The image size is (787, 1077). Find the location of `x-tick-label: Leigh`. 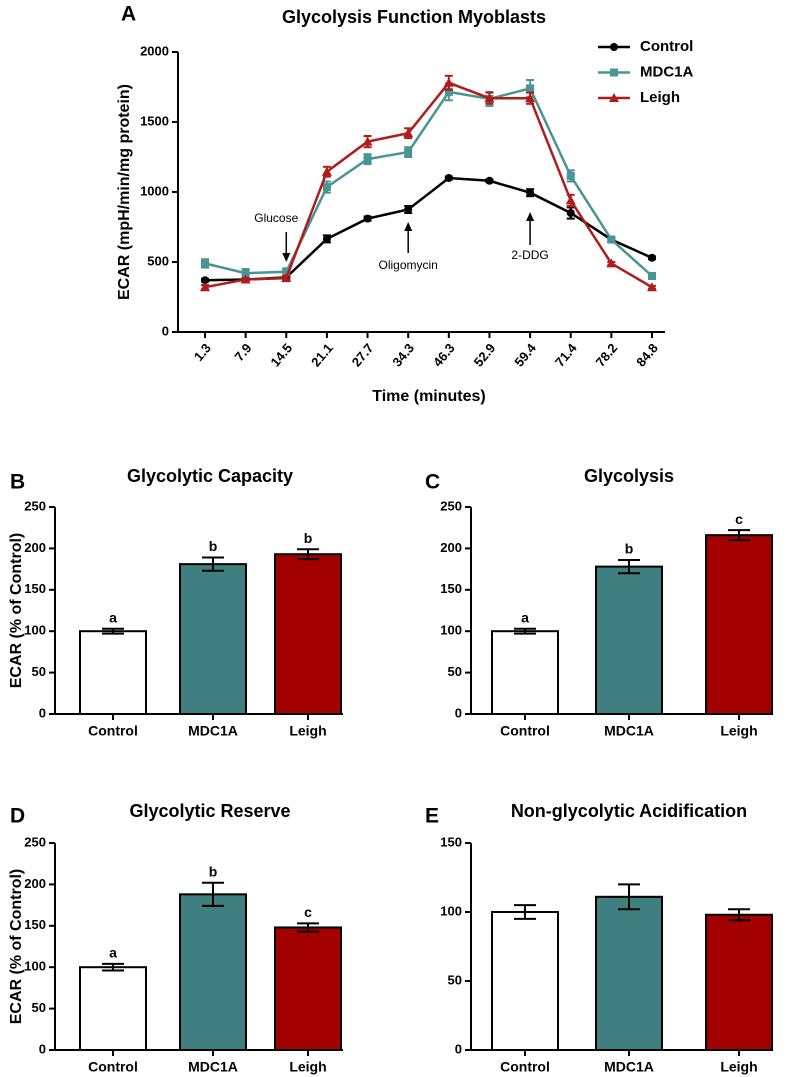

x-tick-label: Leigh is located at coordinates (307, 1067).